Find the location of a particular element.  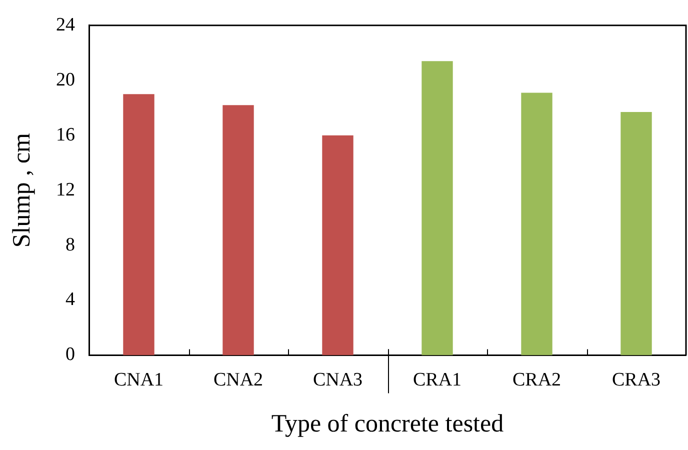

x-tick-label: CRA3 is located at coordinates (636, 380).